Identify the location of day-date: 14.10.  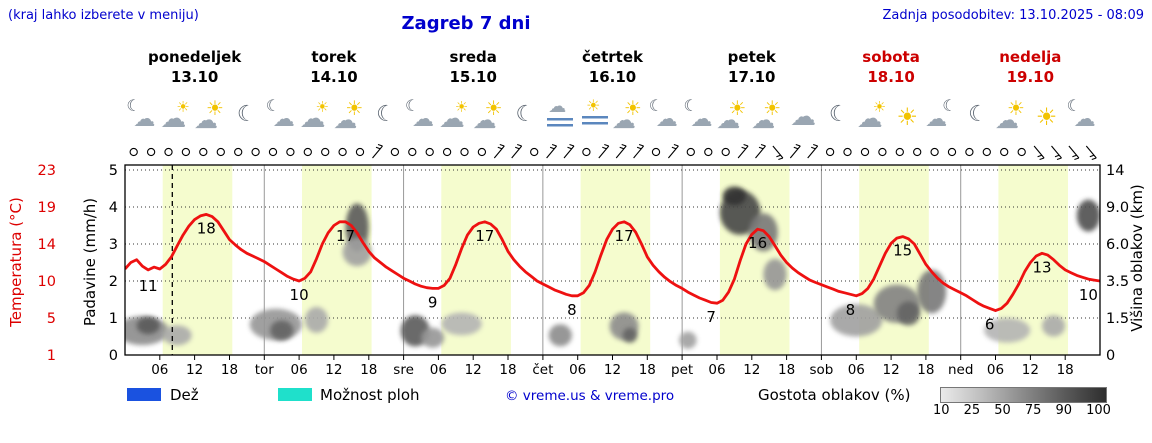
(334, 77).